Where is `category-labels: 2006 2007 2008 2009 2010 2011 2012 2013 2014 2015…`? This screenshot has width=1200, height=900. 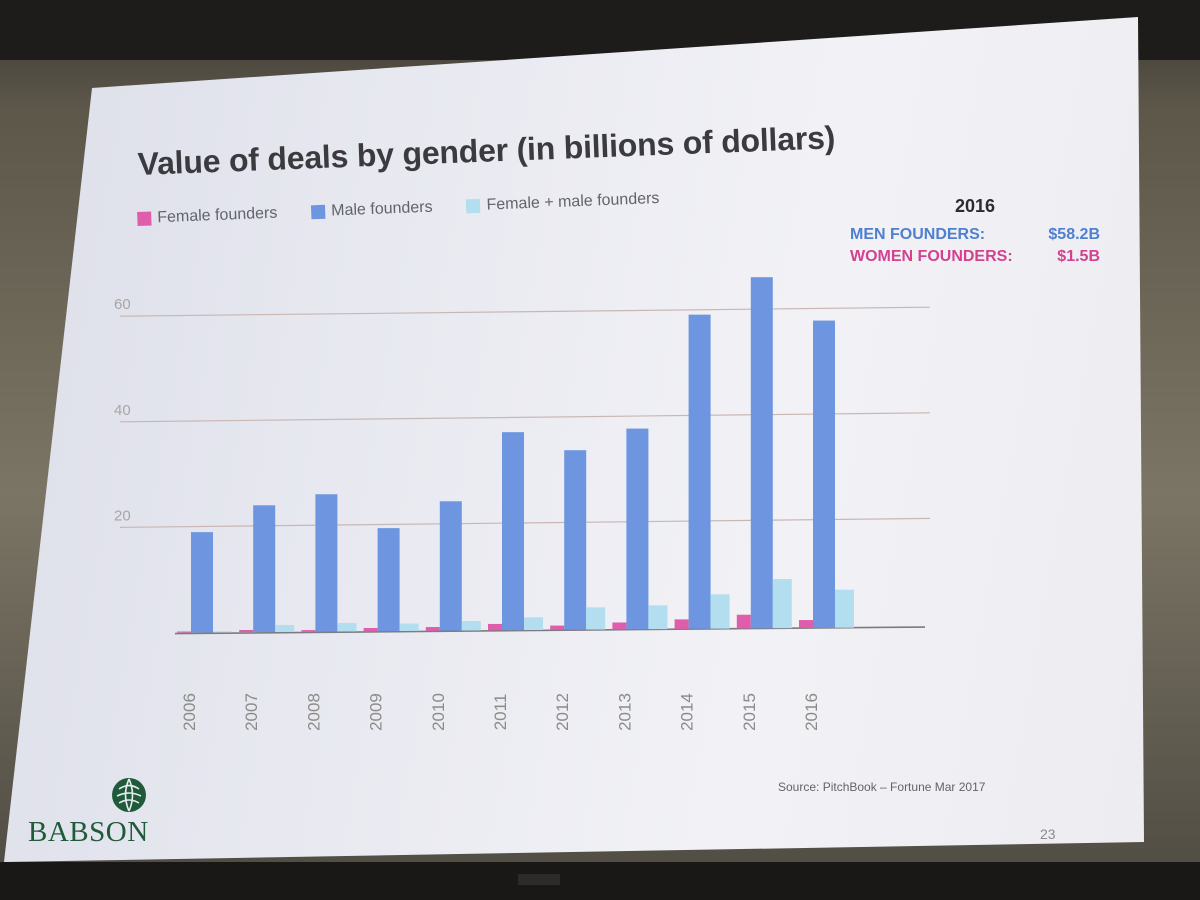 category-labels: 2006 2007 2008 2009 2010 2011 2012 2013 2014 2015… is located at coordinates (500, 712).